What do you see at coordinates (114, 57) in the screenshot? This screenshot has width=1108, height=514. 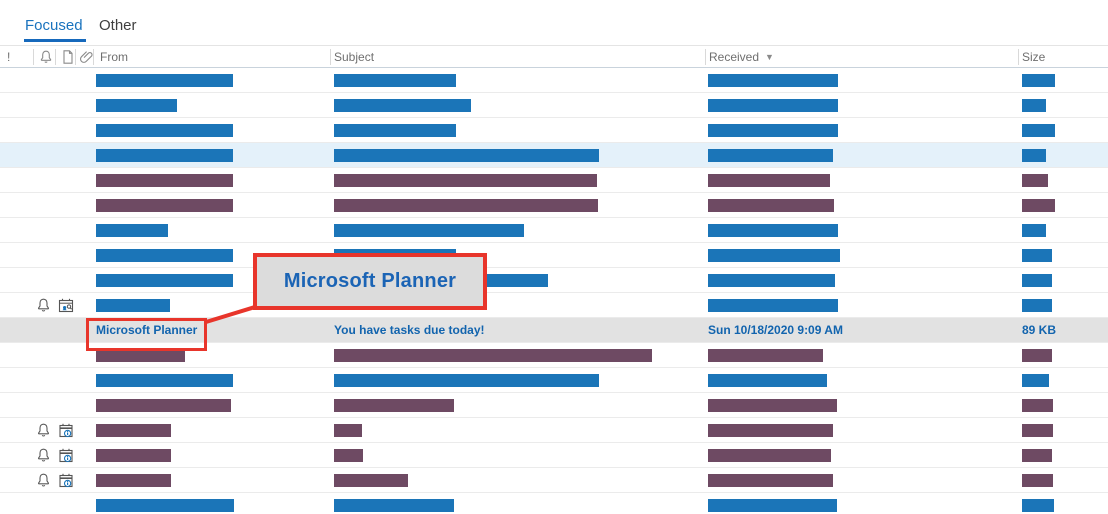 I see `from-column-header: From` at bounding box center [114, 57].